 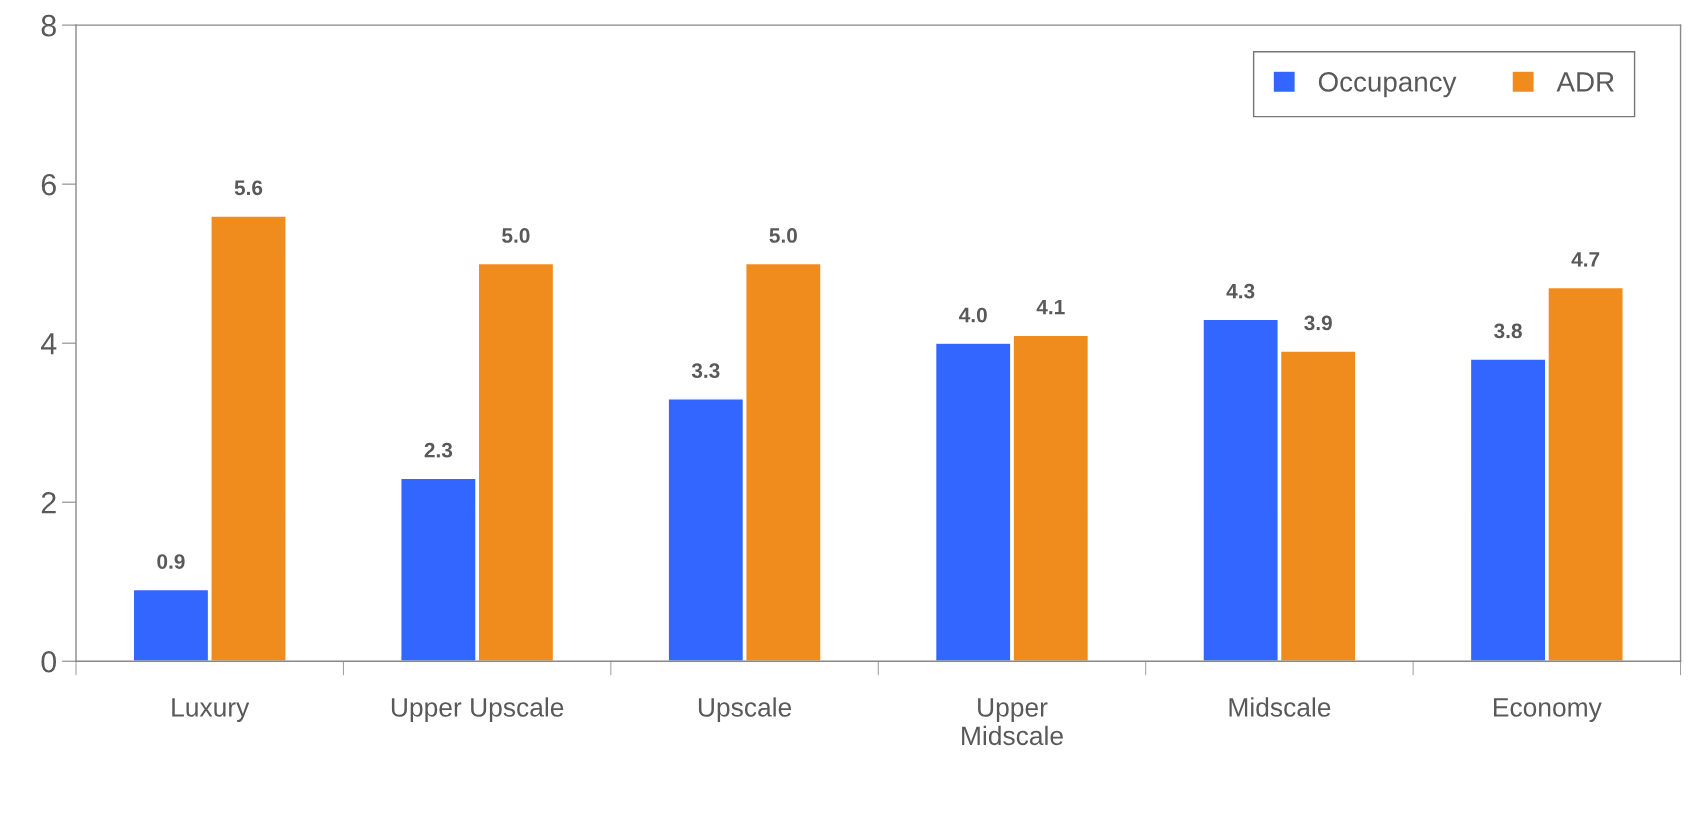 I want to click on data-label: 2.3, so click(x=438, y=450).